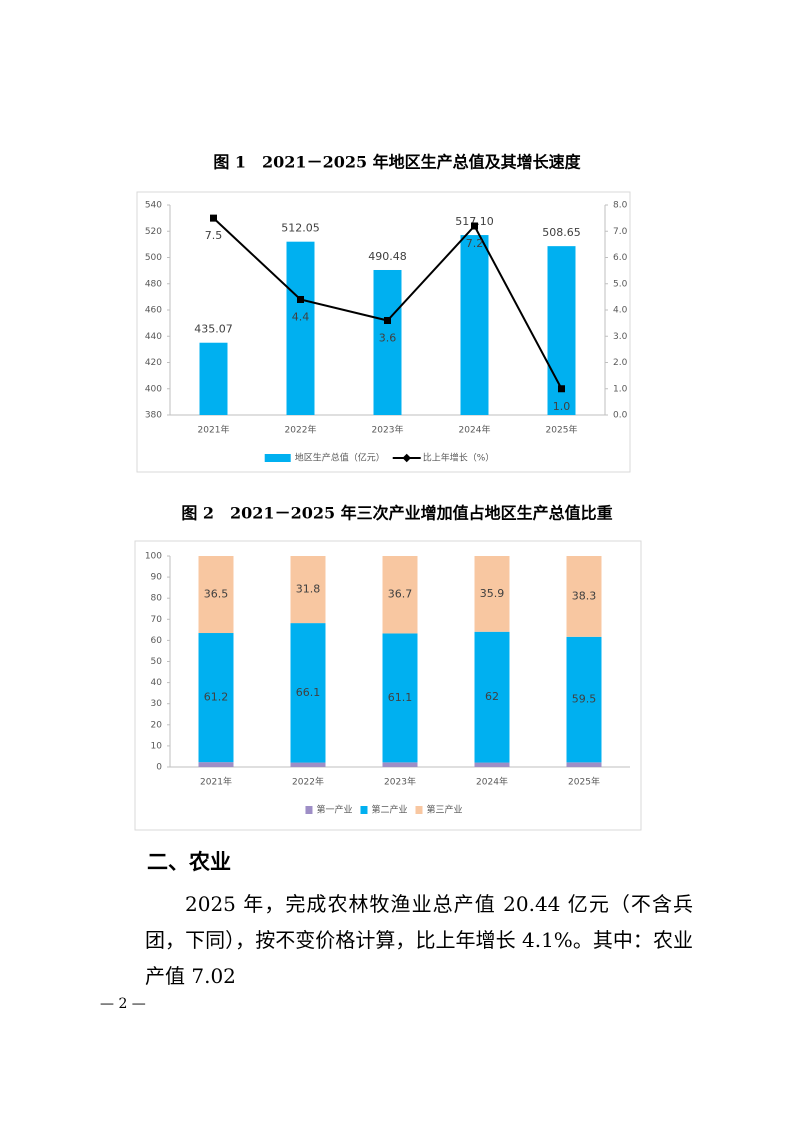  Describe the element at coordinates (620, 258) in the screenshot. I see `y2-tick-label: 6.0` at that location.